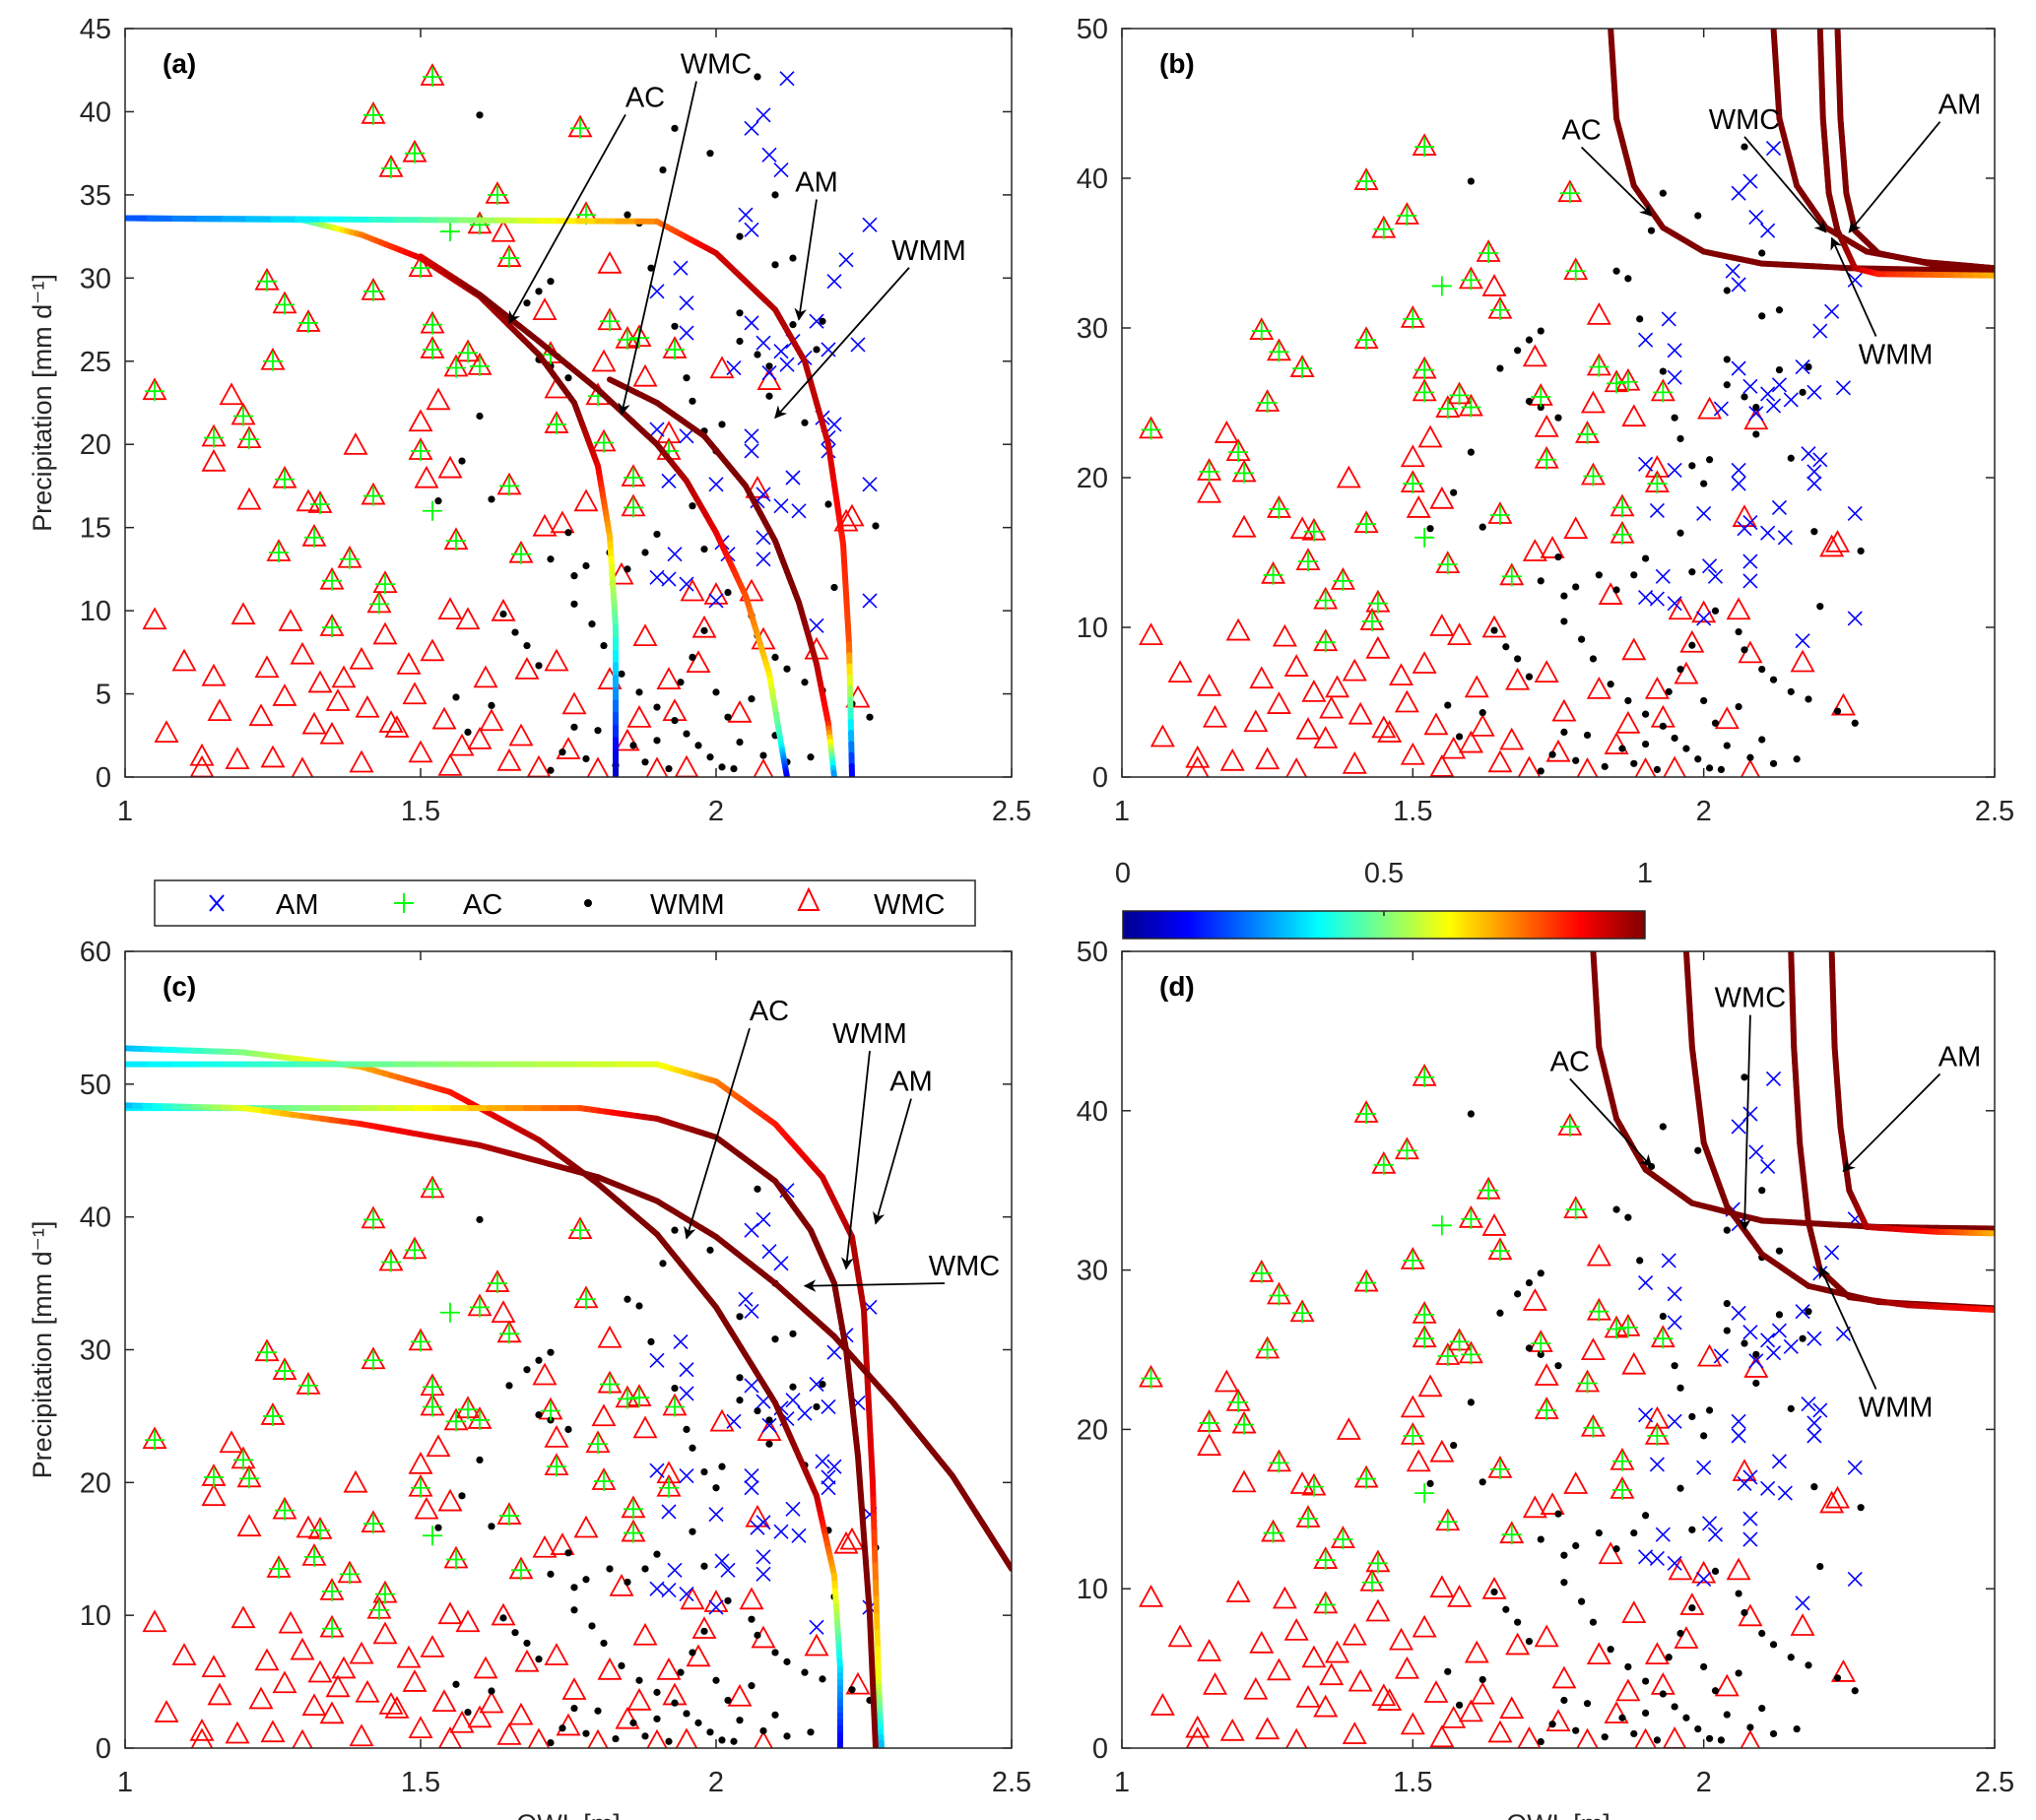 This screenshot has width=2036, height=1820. Describe the element at coordinates (42, 403) in the screenshot. I see `y-axis-label: Precipitation [mm d⁻¹]` at that location.